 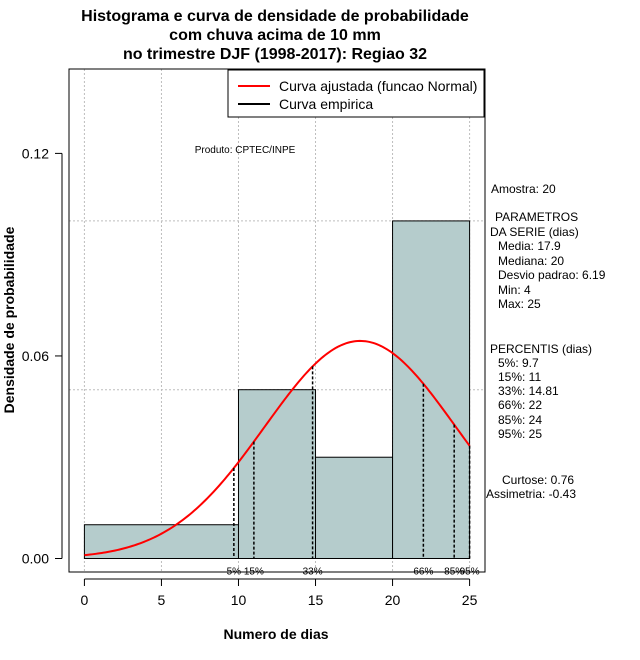 I want to click on legend-label: Curva ajustada (funcao Normal), so click(x=378, y=86).